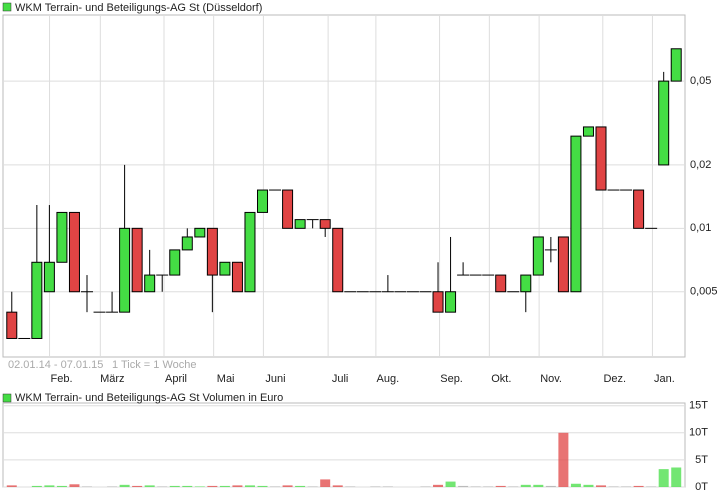 Image resolution: width=726 pixels, height=496 pixels. I want to click on x-tick-label: Juli, so click(340, 379).